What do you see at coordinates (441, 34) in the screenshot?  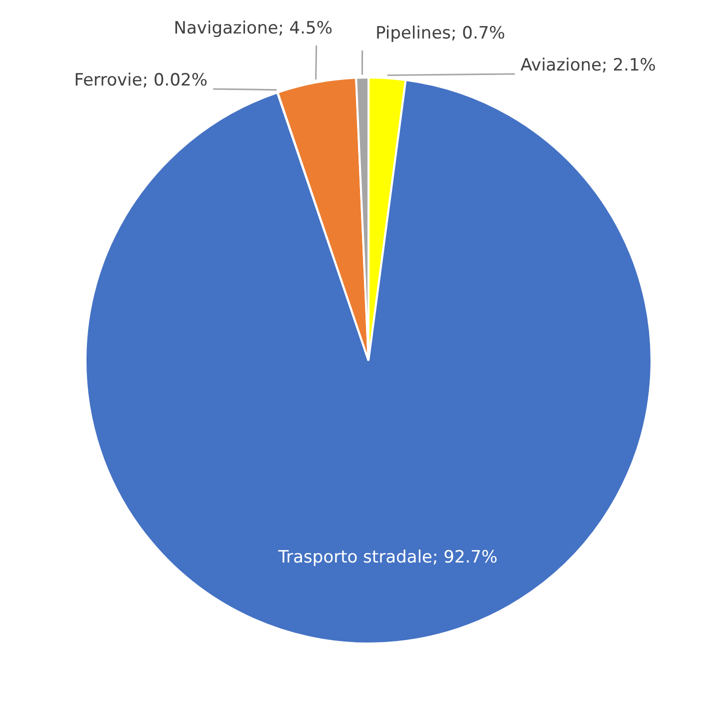 I see `slice-label: Pipelines; 0.7%` at bounding box center [441, 34].